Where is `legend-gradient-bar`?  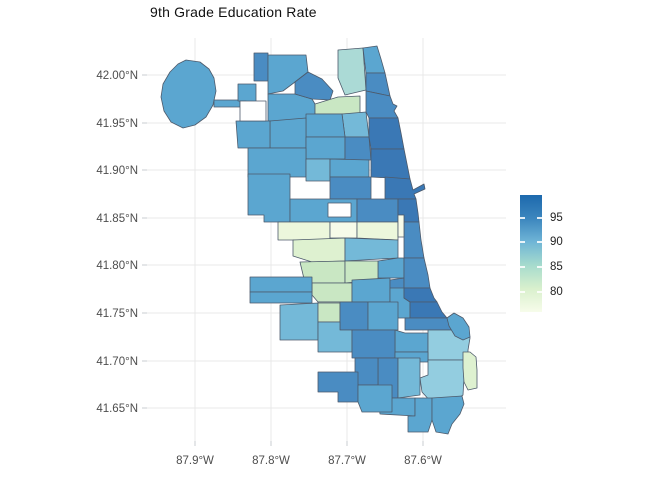
legend-gradient-bar is located at coordinates (531, 253).